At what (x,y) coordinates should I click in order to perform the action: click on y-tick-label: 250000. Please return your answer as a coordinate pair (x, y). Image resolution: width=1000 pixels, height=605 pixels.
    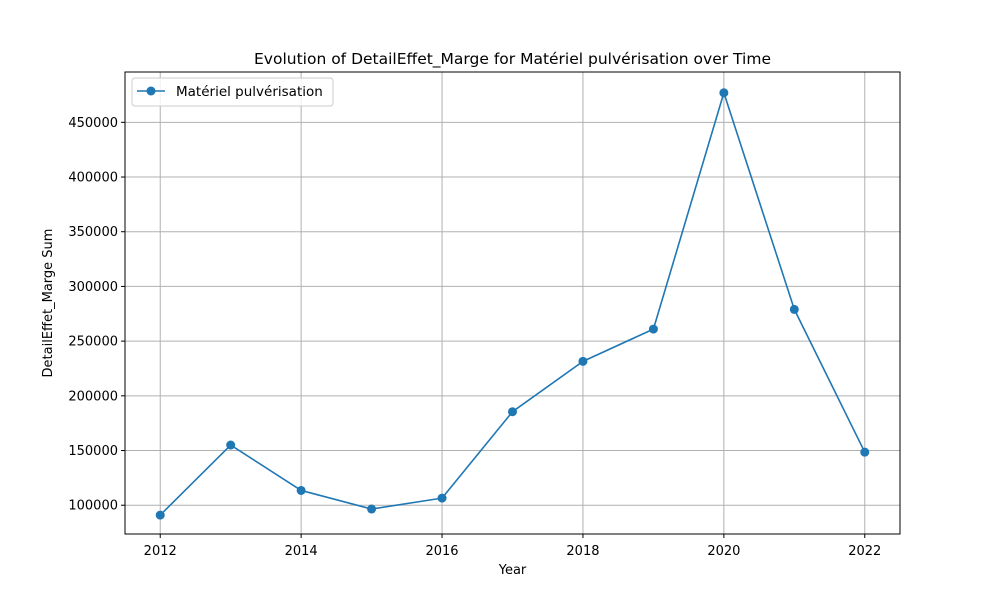
    Looking at the image, I should click on (93, 342).